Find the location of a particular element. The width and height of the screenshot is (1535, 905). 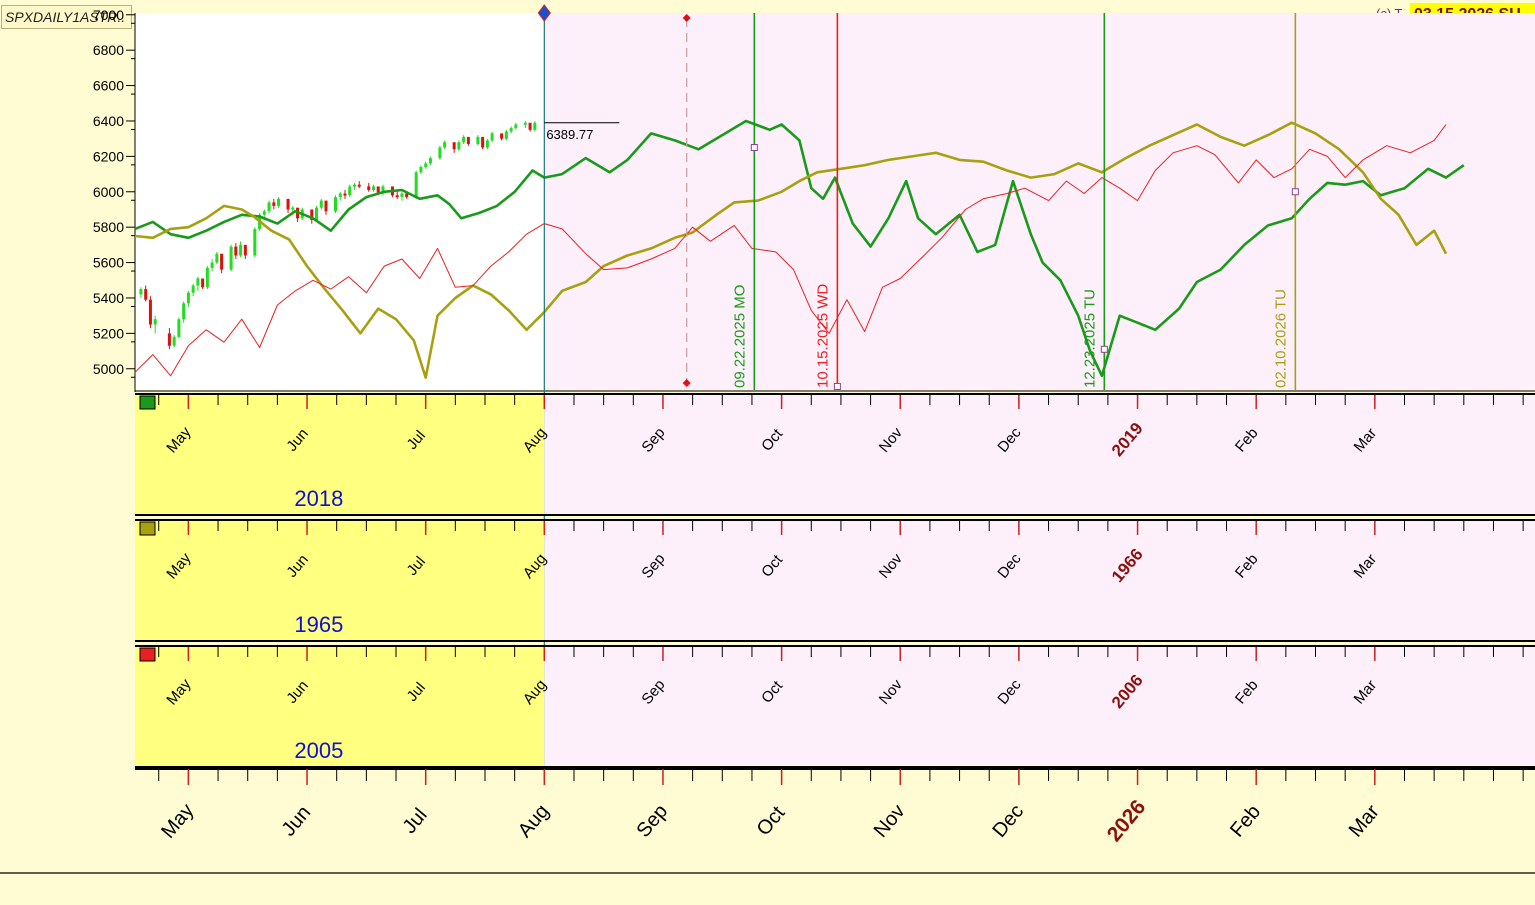

symbol-label: SPXDAILY1ASTR.. is located at coordinates (67, 17).